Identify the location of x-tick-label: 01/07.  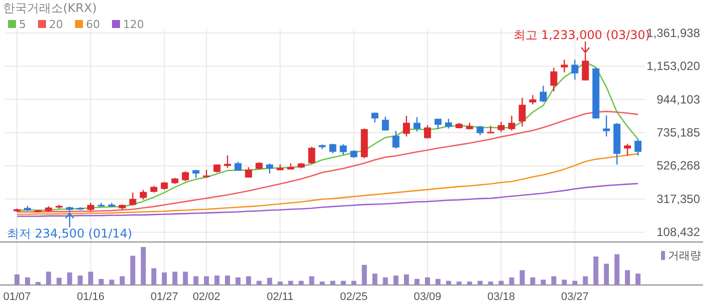
(17, 296).